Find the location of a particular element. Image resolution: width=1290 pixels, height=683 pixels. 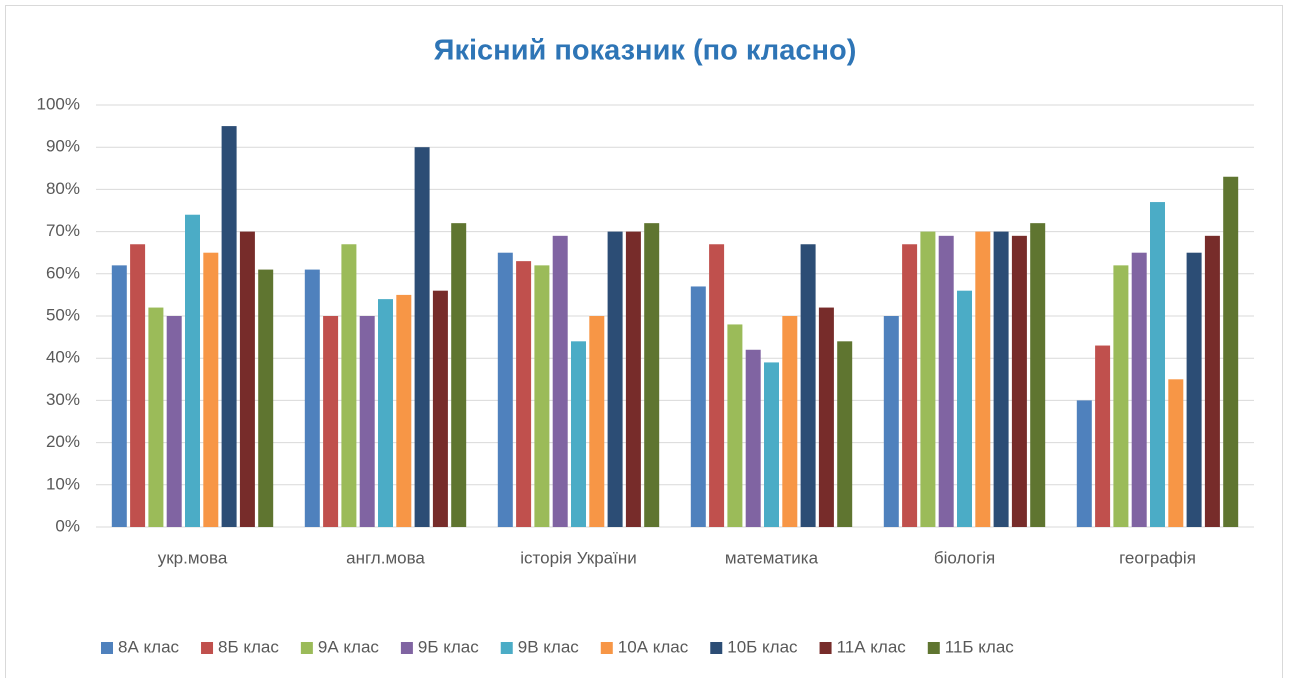

y-tick-label: 20% is located at coordinates (63, 441).